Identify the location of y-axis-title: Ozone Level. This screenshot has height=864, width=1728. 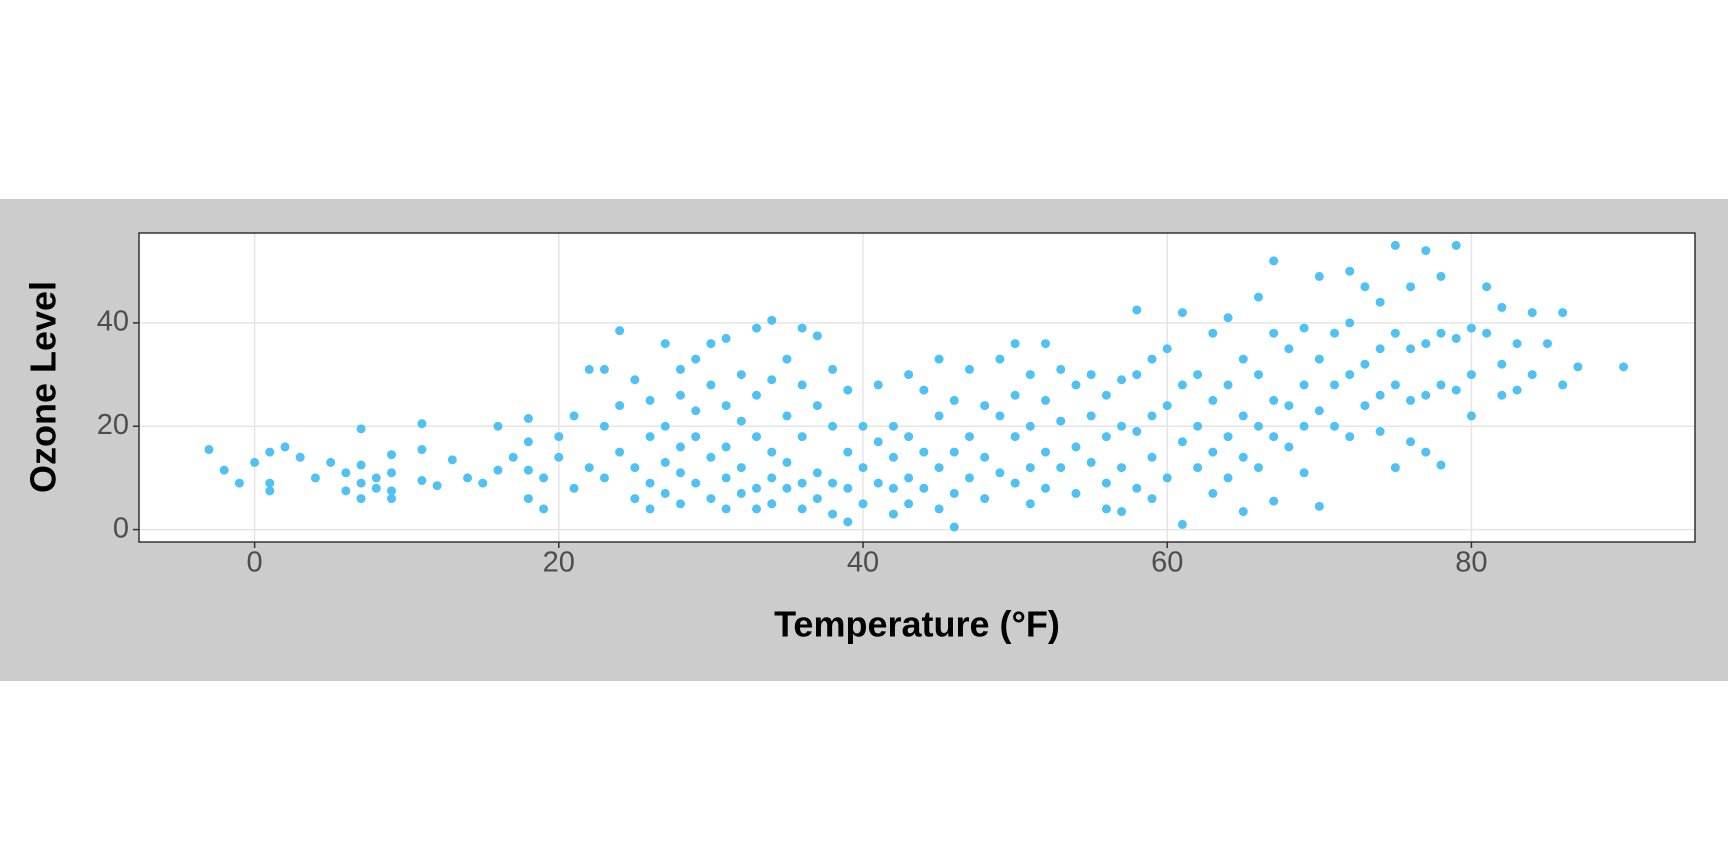
(43, 387).